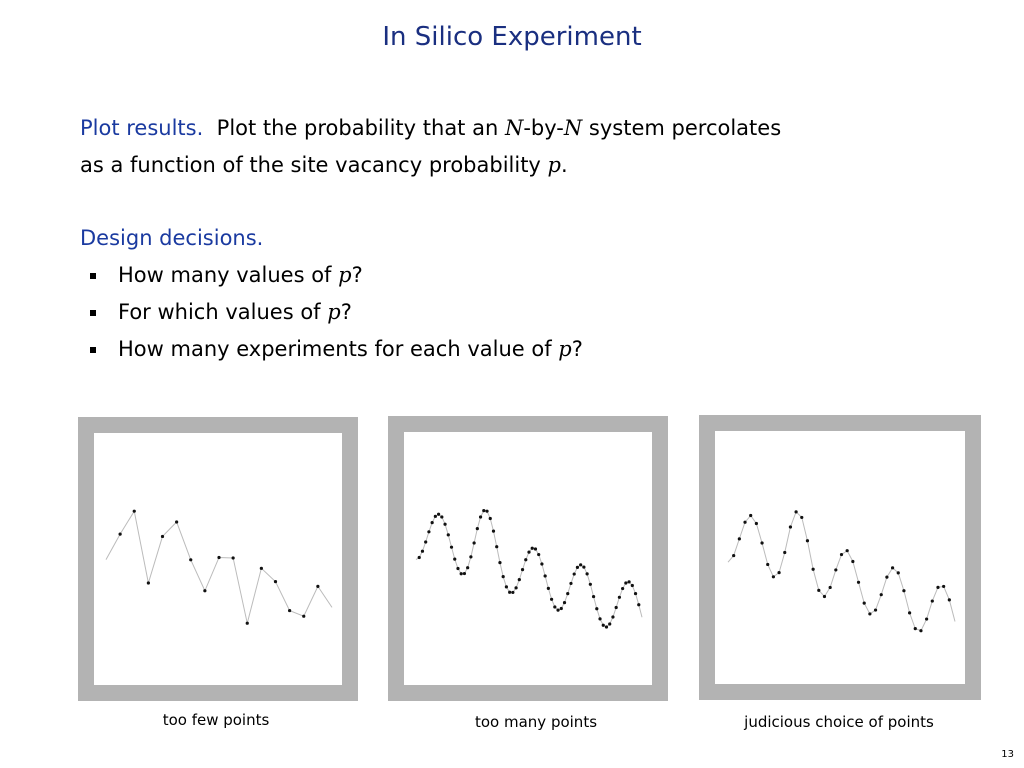 The height and width of the screenshot is (768, 1024). I want to click on text: For which values of, so click(223, 312).